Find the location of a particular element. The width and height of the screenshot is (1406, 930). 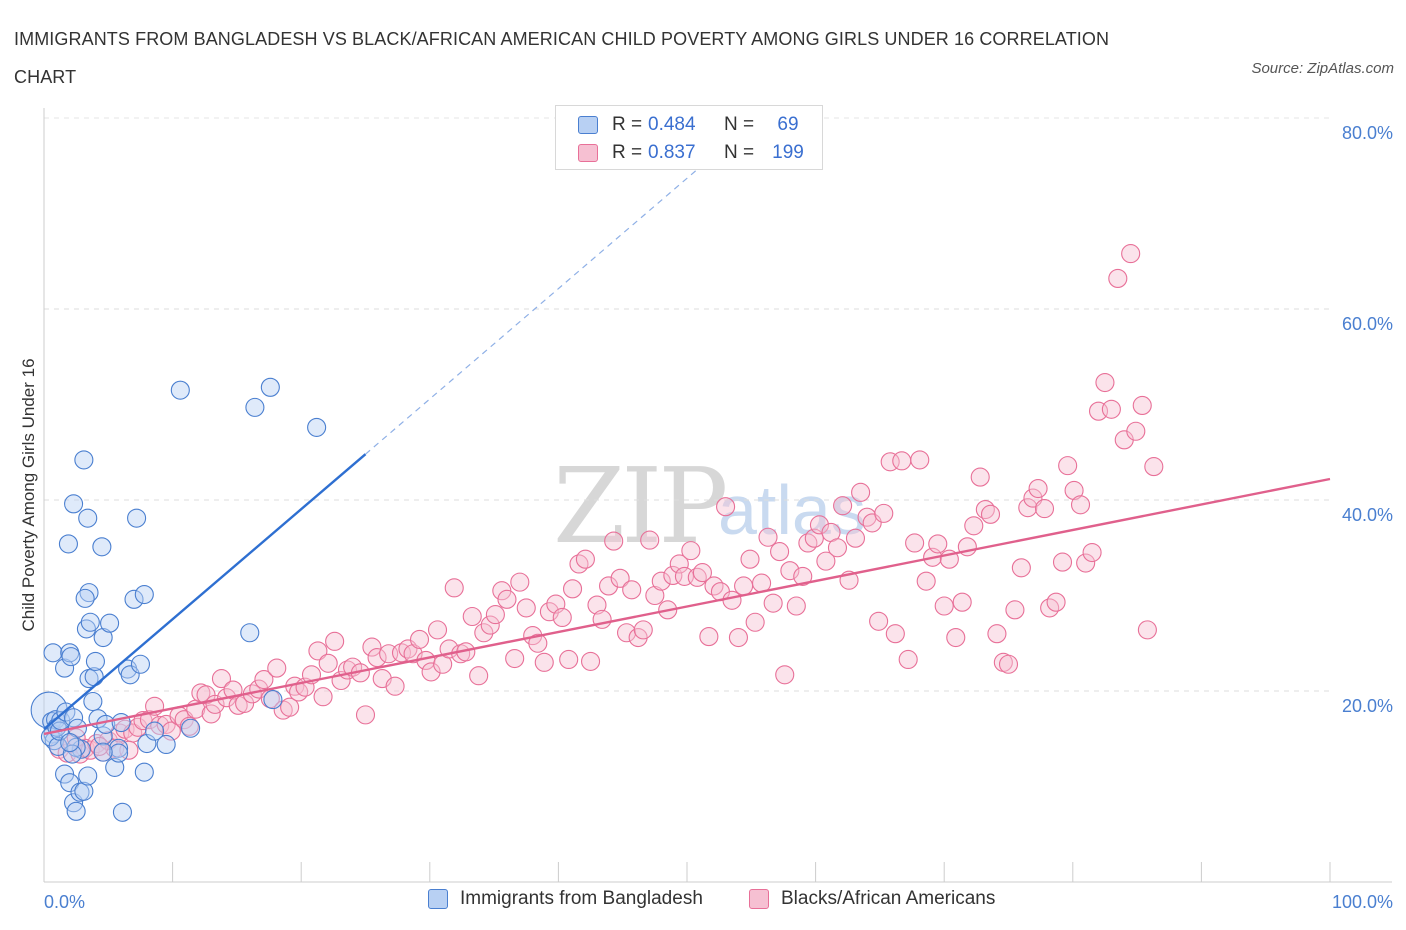

y-tick-label: 40.0% is located at coordinates (1367, 515).